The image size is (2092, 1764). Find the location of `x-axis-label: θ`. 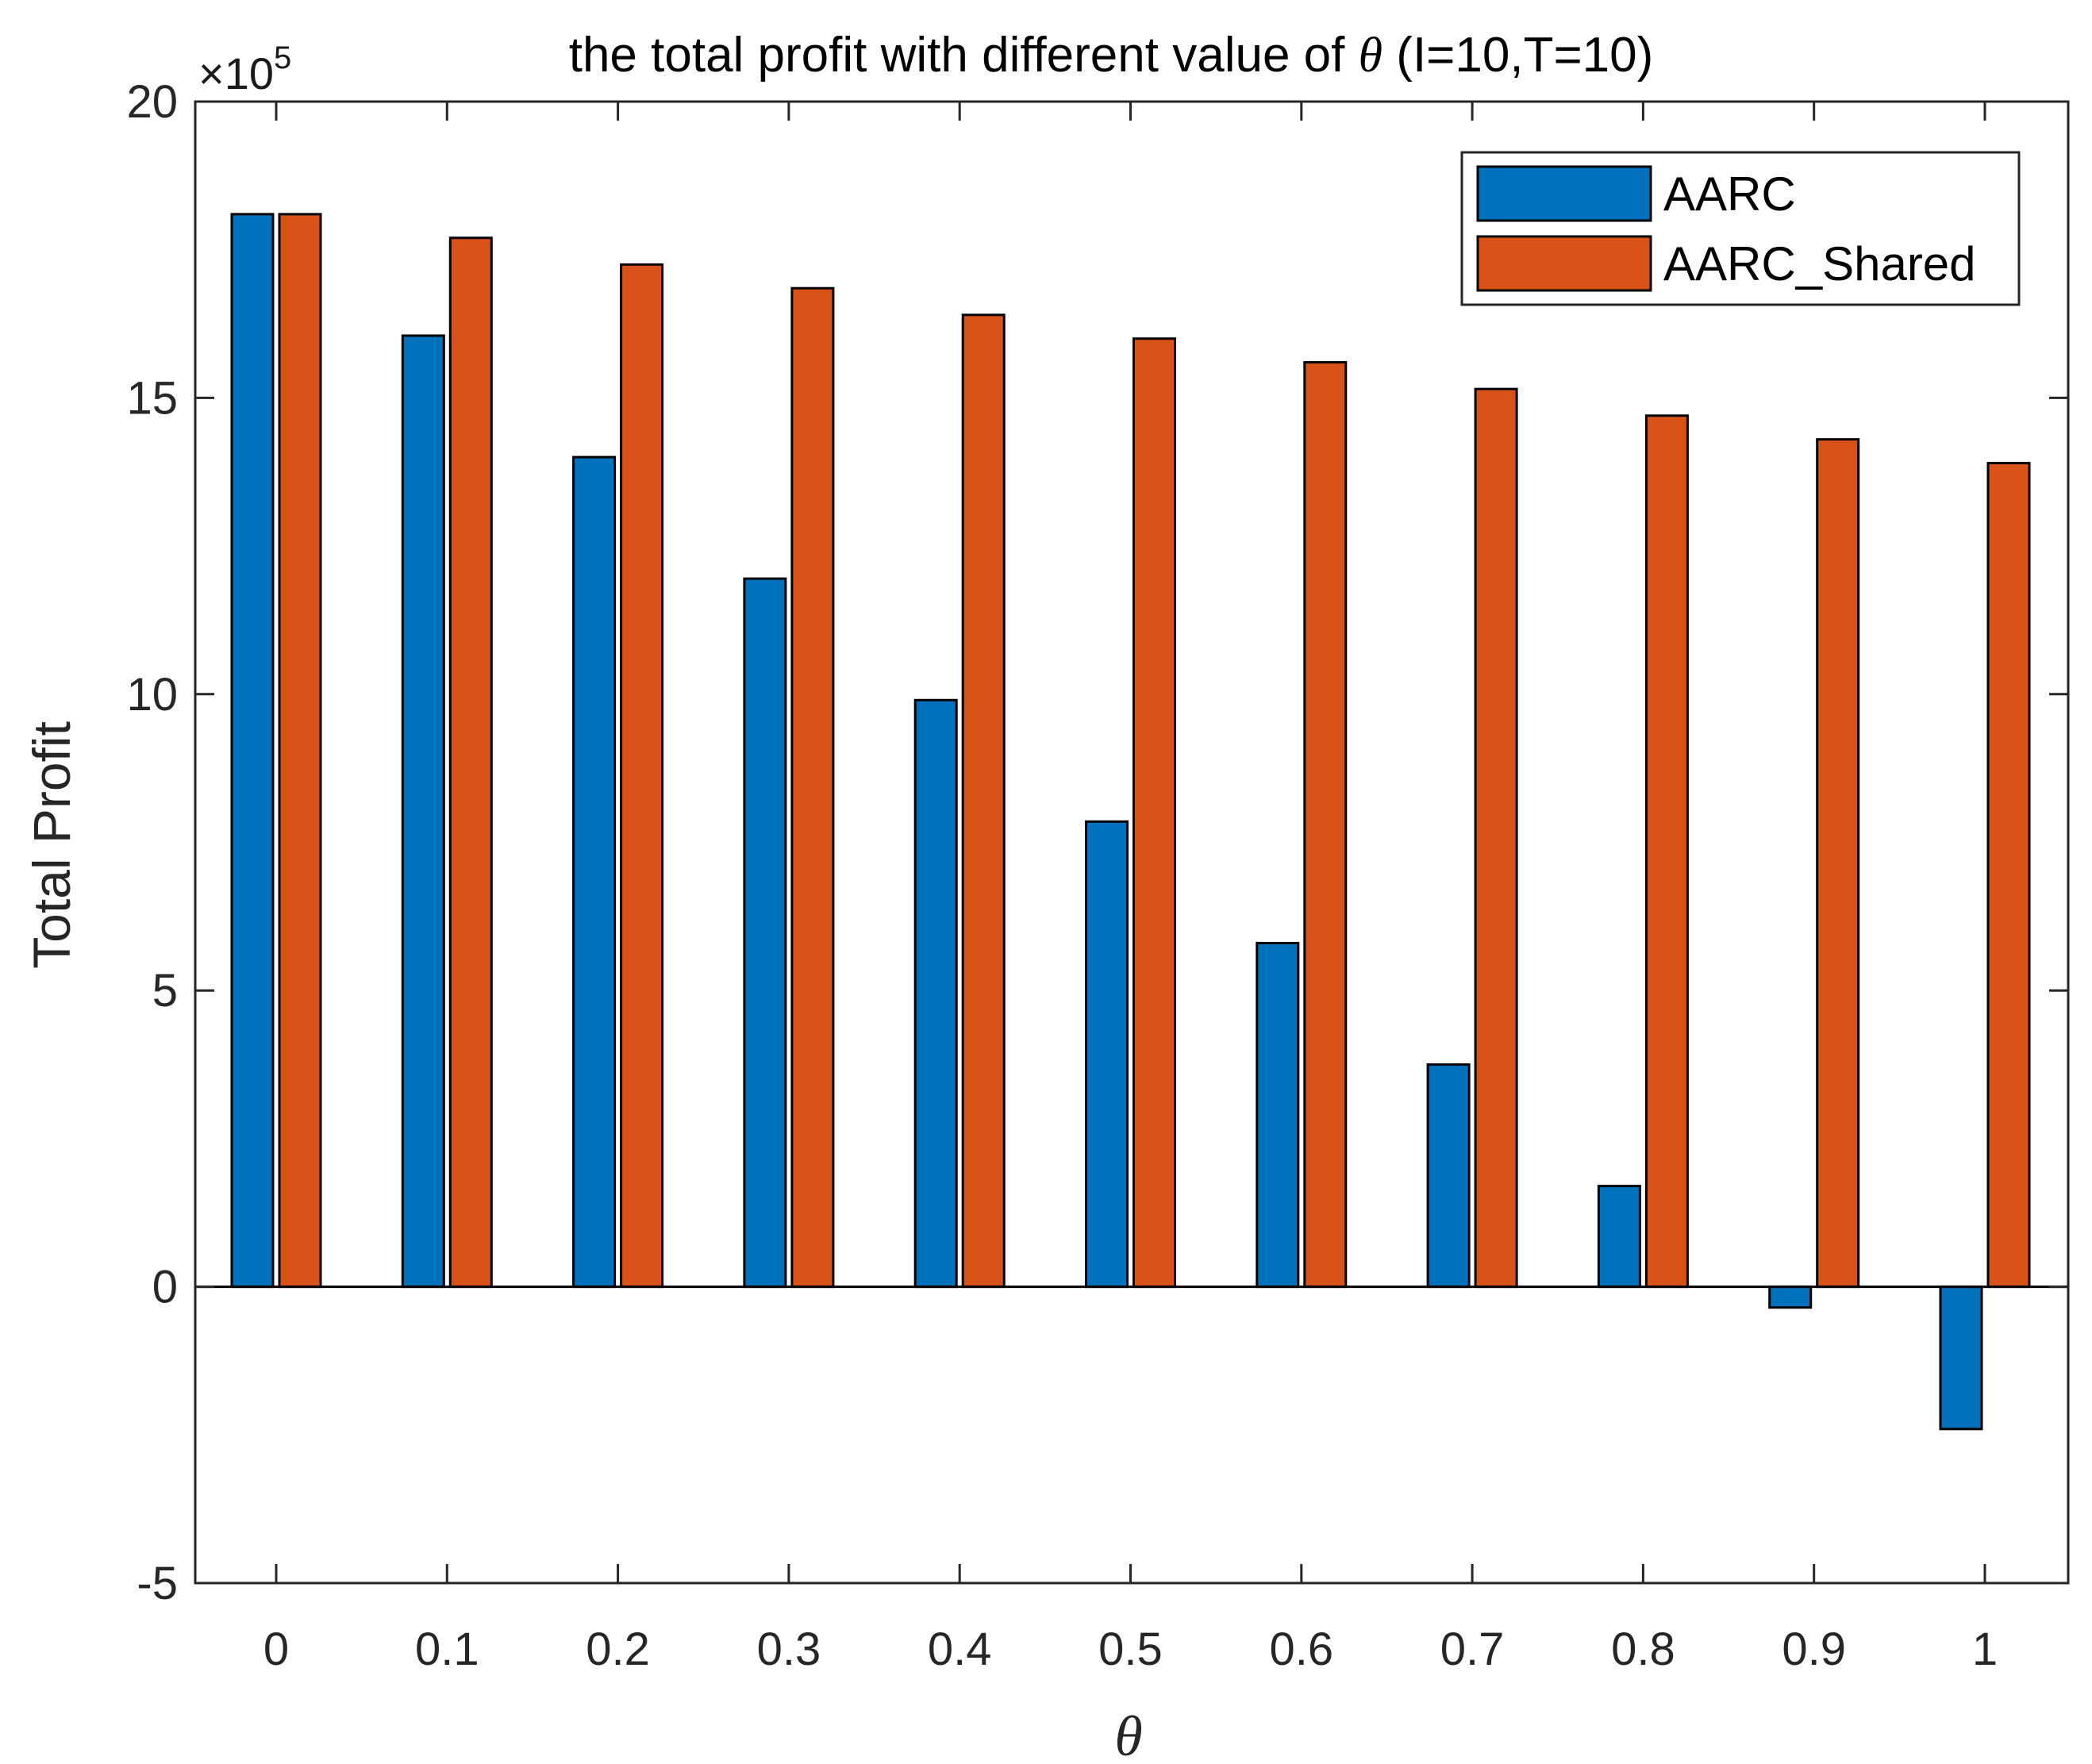

x-axis-label: θ is located at coordinates (1128, 1734).